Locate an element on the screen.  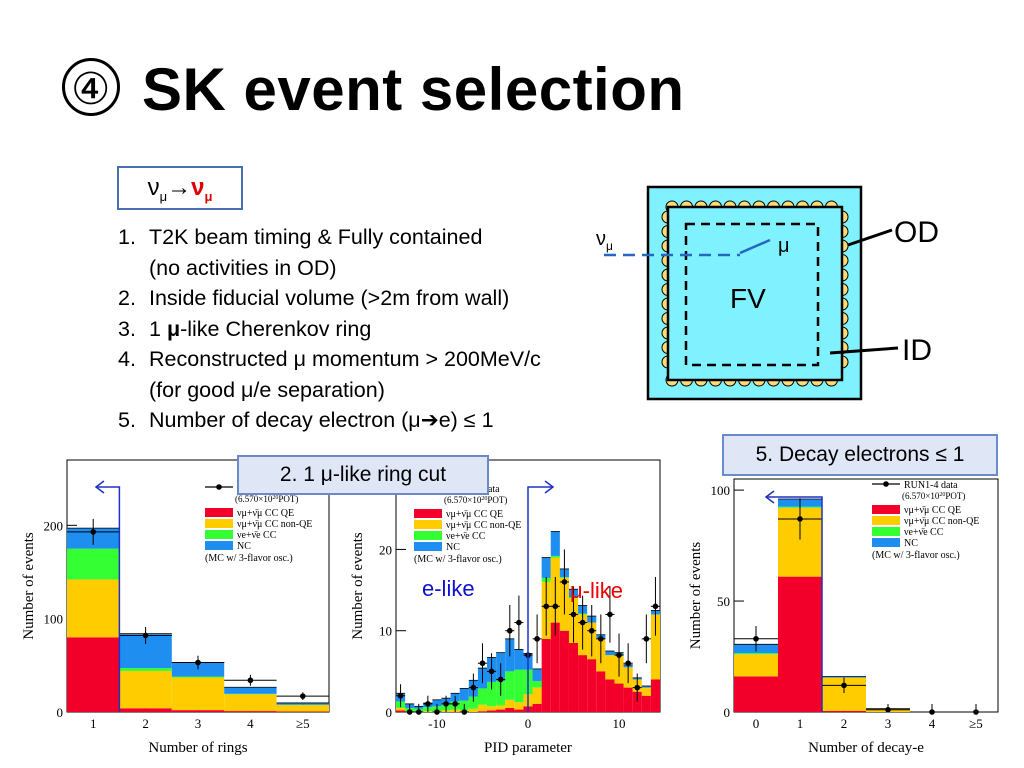
x-tick-label: 10 is located at coordinates (619, 723).